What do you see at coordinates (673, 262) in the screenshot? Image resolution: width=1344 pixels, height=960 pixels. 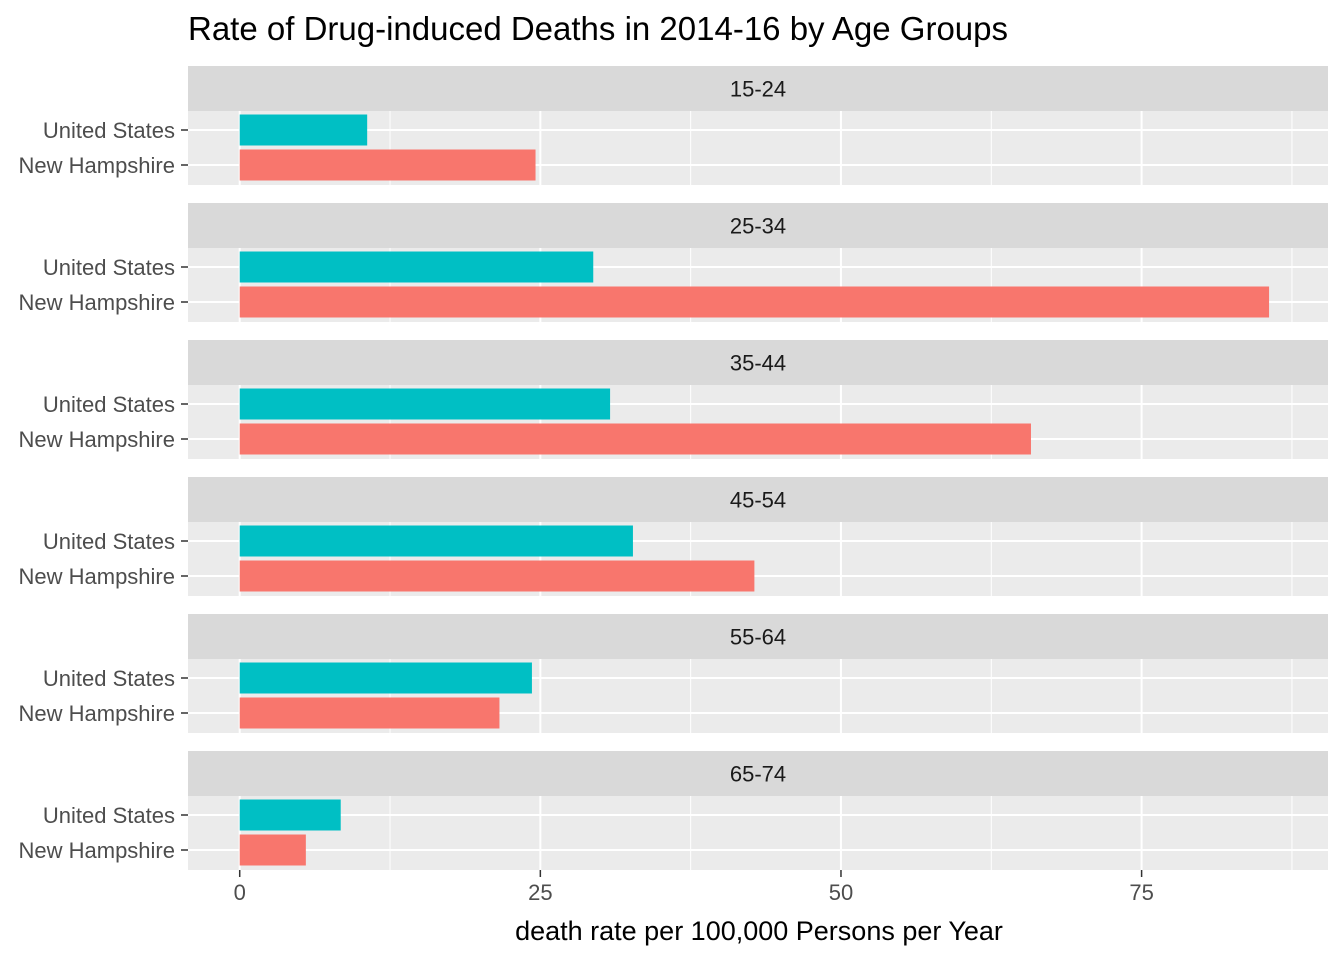 I see `facet-25-34: 25-34 United States New Hampshire` at bounding box center [673, 262].